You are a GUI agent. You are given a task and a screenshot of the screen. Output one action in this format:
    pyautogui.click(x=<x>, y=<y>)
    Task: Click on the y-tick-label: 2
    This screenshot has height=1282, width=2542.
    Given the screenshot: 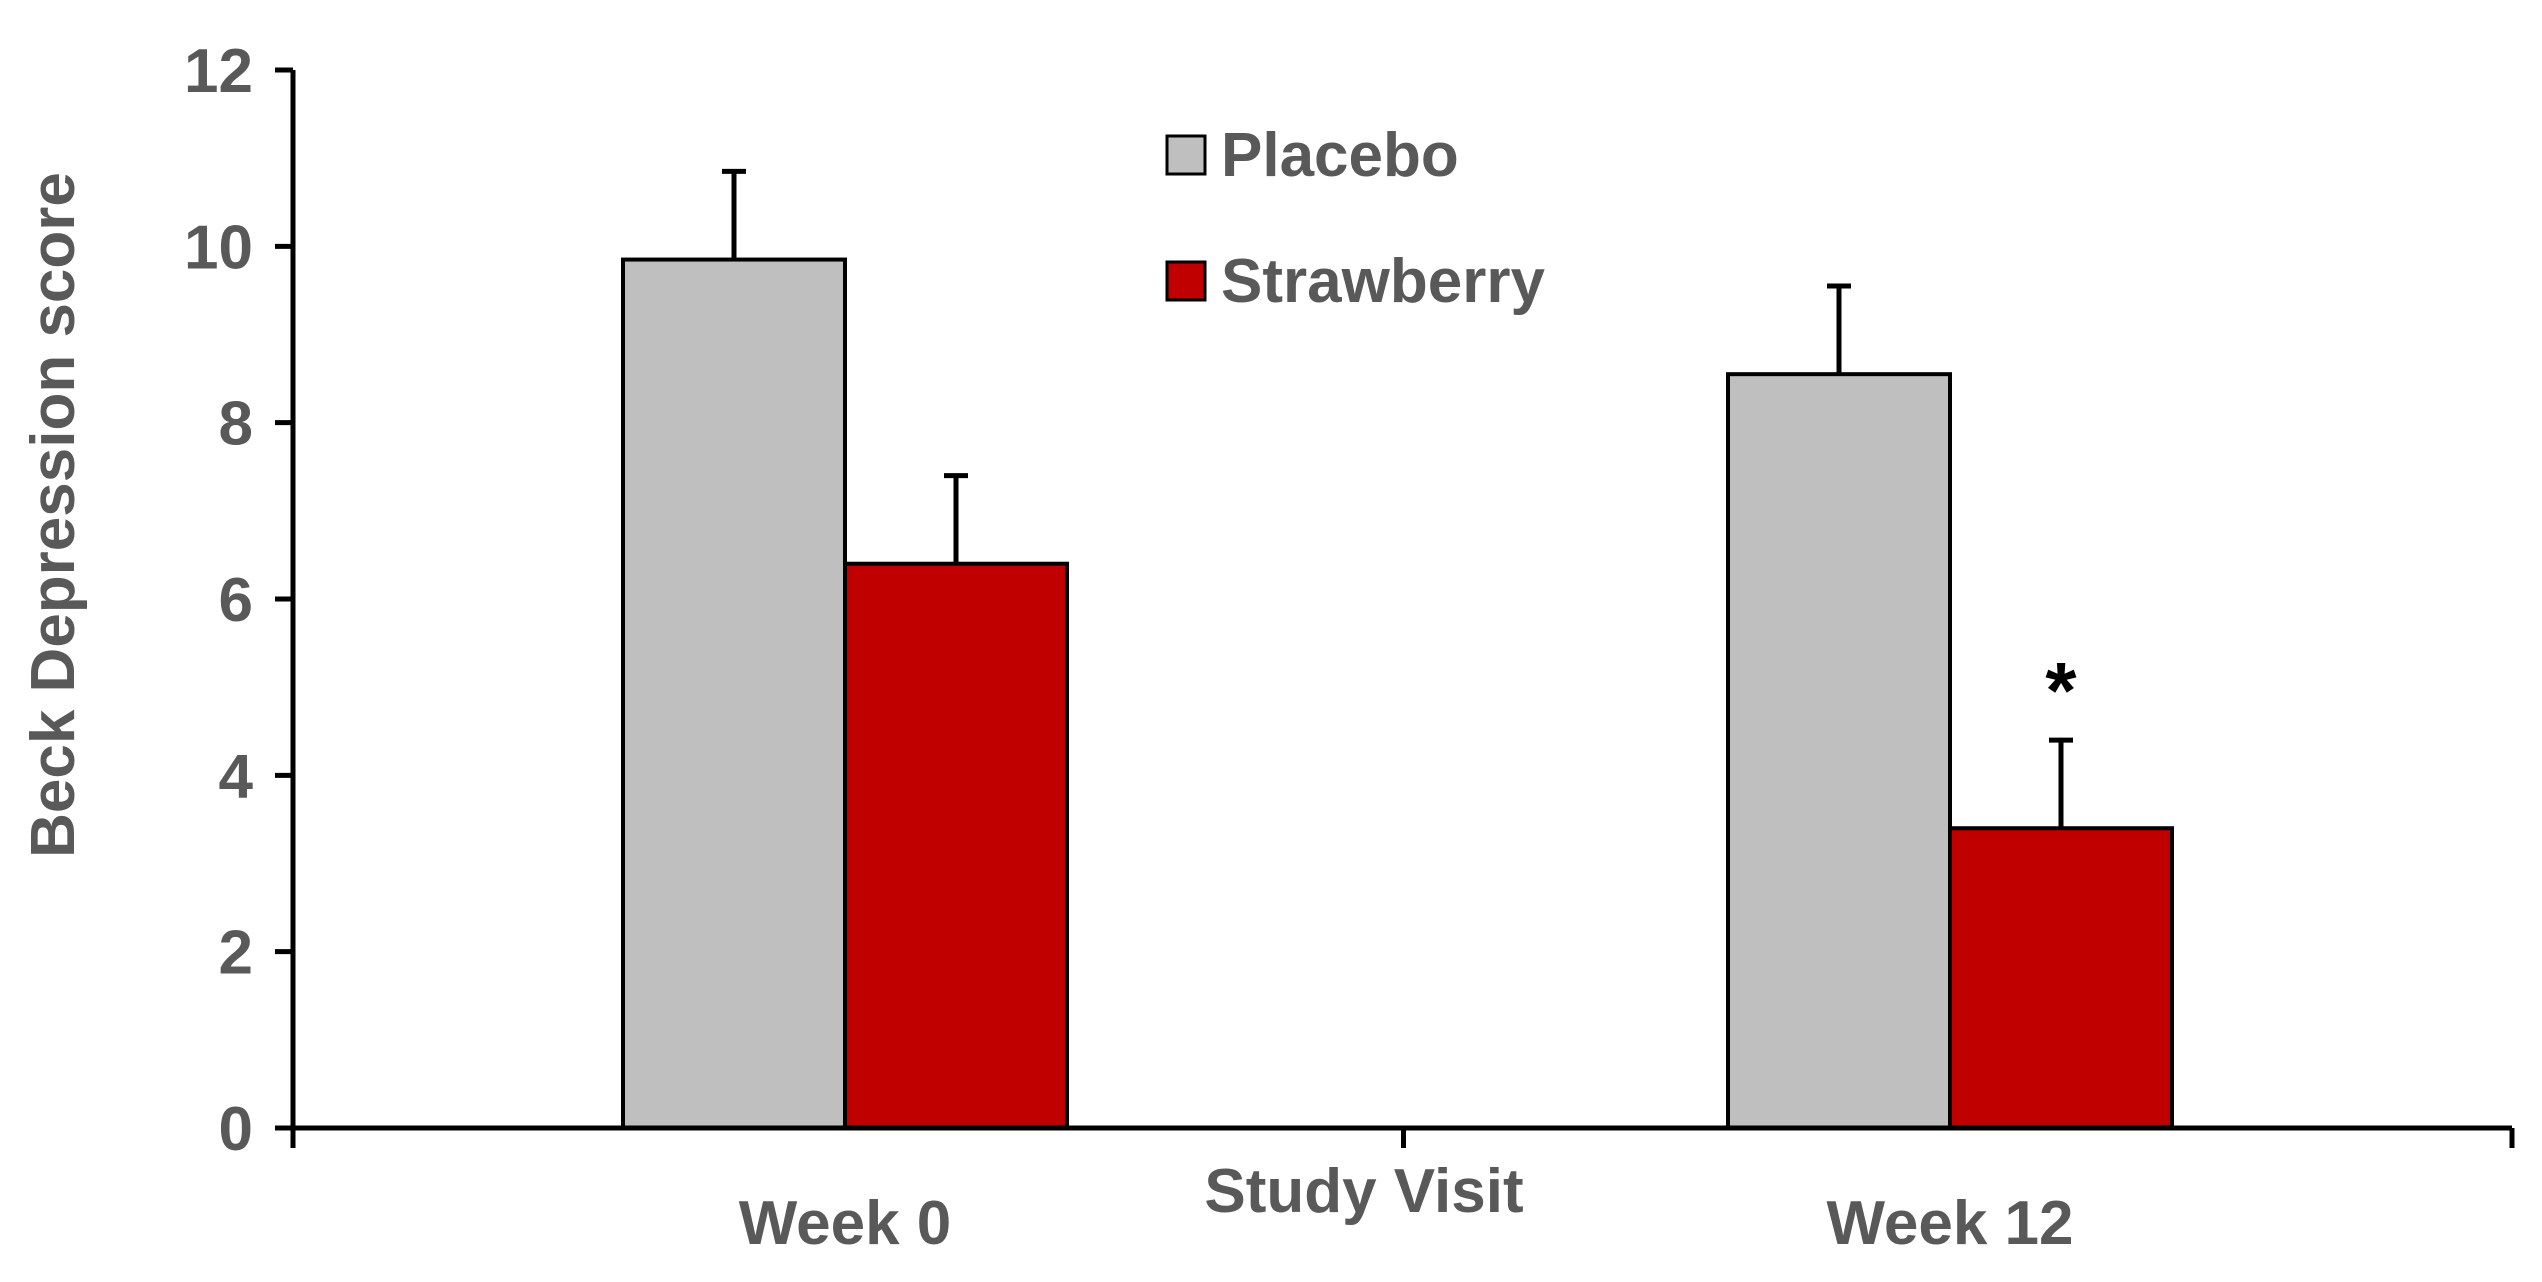 What is the action you would take?
    pyautogui.click(x=236, y=953)
    